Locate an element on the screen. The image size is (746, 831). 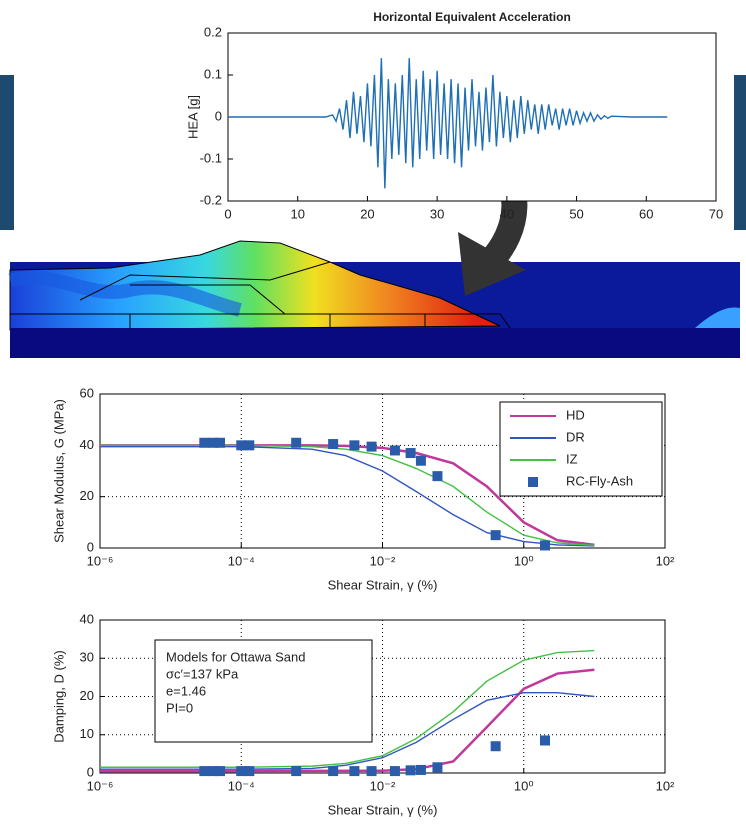
x-tick-label: 30 is located at coordinates (437, 213).